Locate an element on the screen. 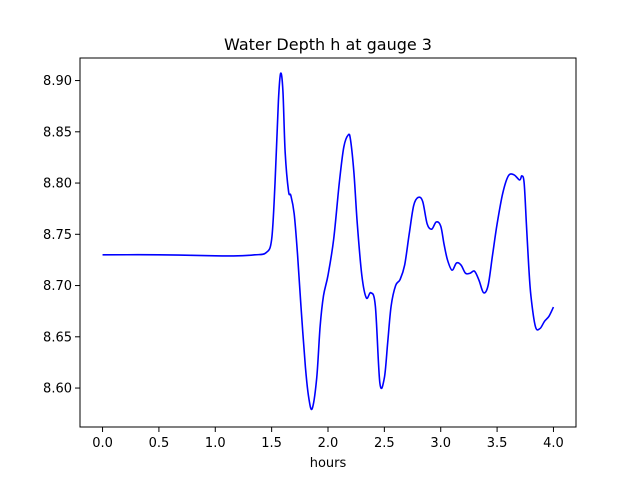  y-tick-label: 8.65 is located at coordinates (57, 337).